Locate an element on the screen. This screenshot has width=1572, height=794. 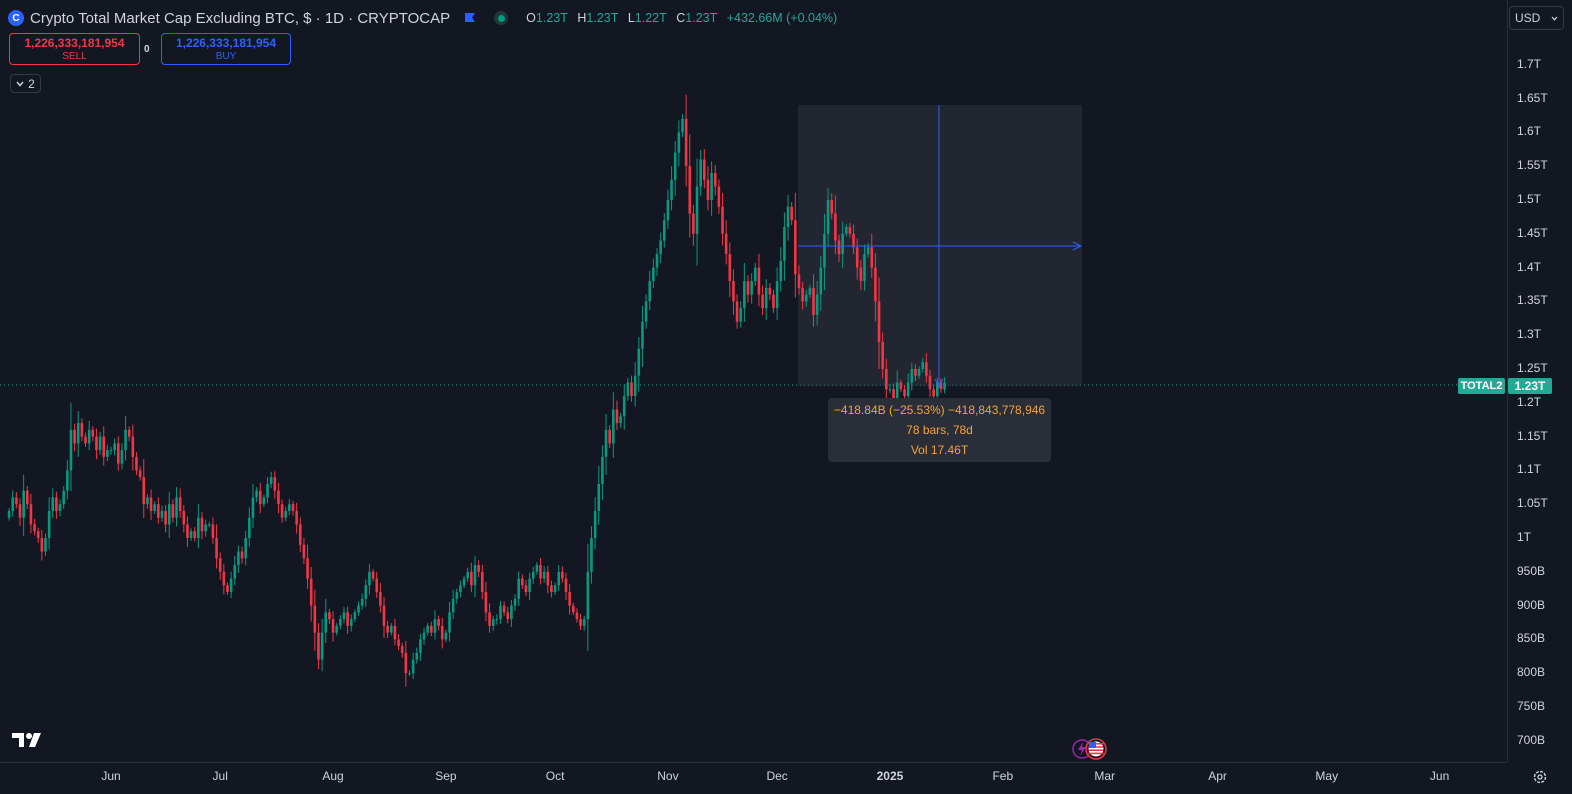
sell-label: SELL is located at coordinates (74, 56).